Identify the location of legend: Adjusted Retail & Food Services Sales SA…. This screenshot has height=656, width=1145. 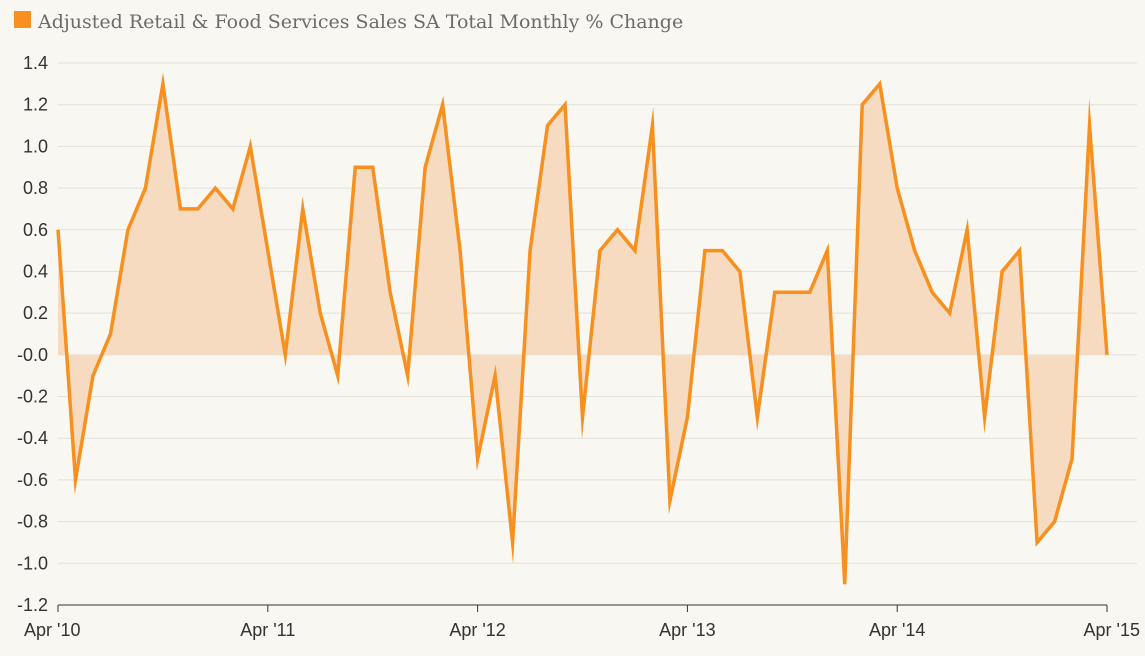
(348, 22).